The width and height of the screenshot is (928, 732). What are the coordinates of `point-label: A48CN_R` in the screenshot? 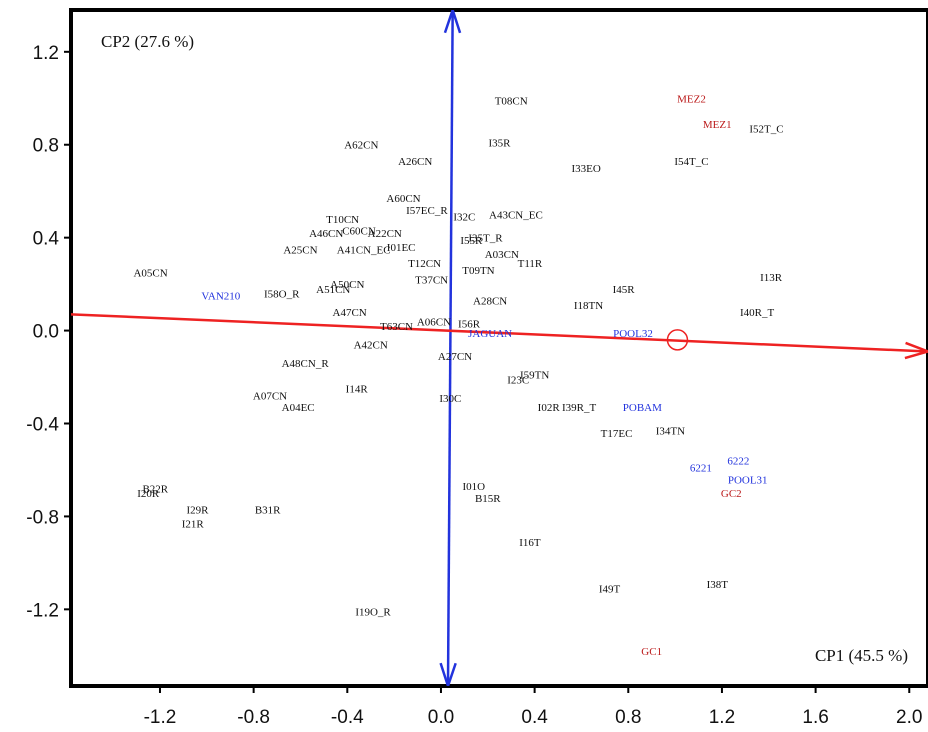 It's located at (306, 364).